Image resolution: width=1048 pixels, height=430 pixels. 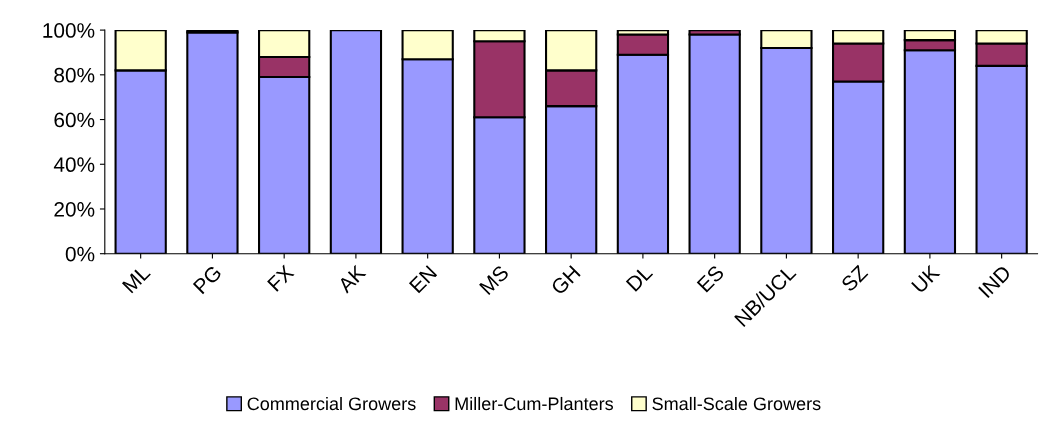 I want to click on x-tick-label: PG, so click(x=207, y=279).